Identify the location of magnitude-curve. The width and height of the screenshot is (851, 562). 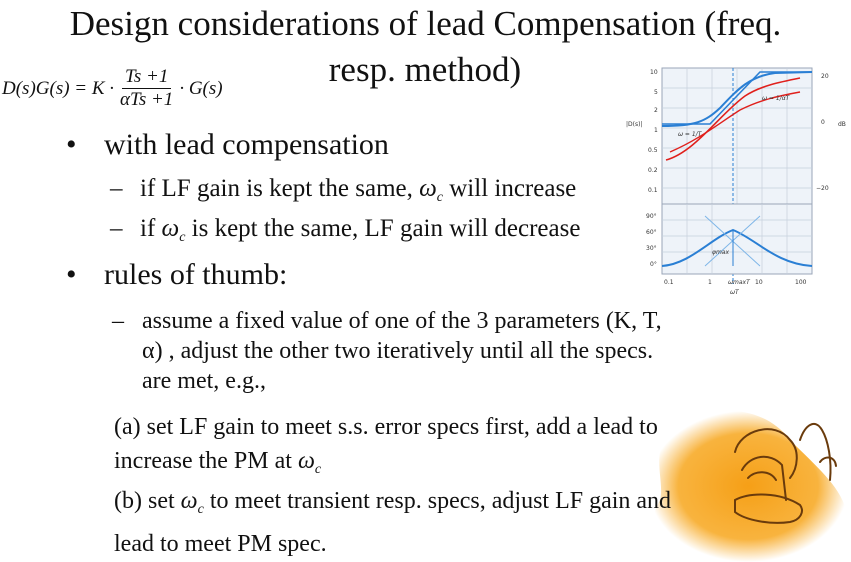
(737, 99).